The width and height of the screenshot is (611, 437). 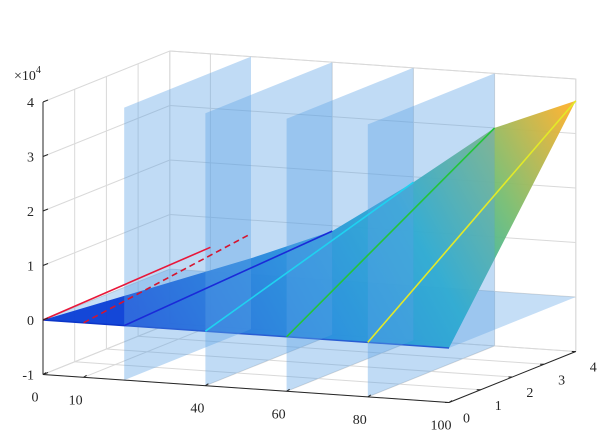 I want to click on y-tick-label: 3, so click(x=561, y=380).